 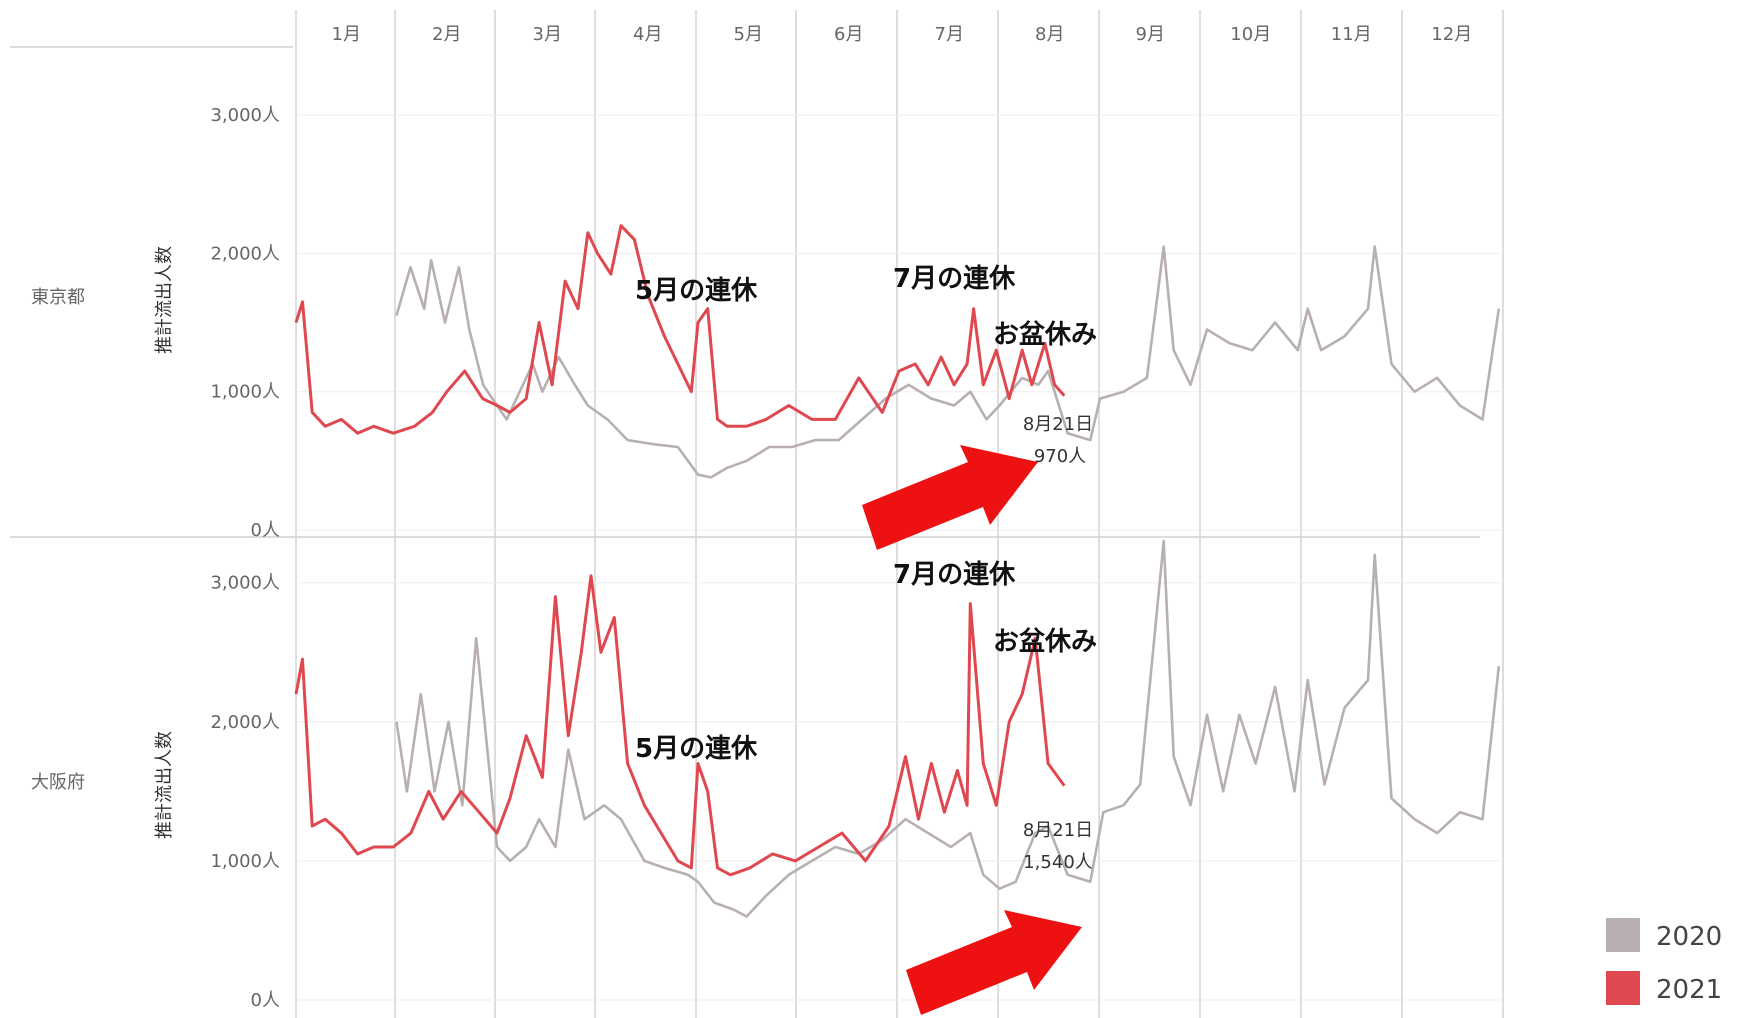 I want to click on y-axis-title-tokyo: 推計流出人数, so click(x=164, y=300).